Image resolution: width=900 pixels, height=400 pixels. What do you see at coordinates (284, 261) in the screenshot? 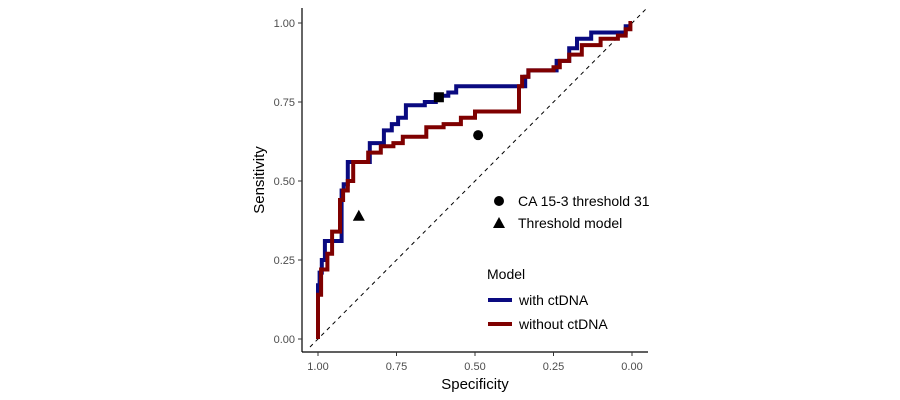
I see `y-tick-label: 0.25` at bounding box center [284, 261].